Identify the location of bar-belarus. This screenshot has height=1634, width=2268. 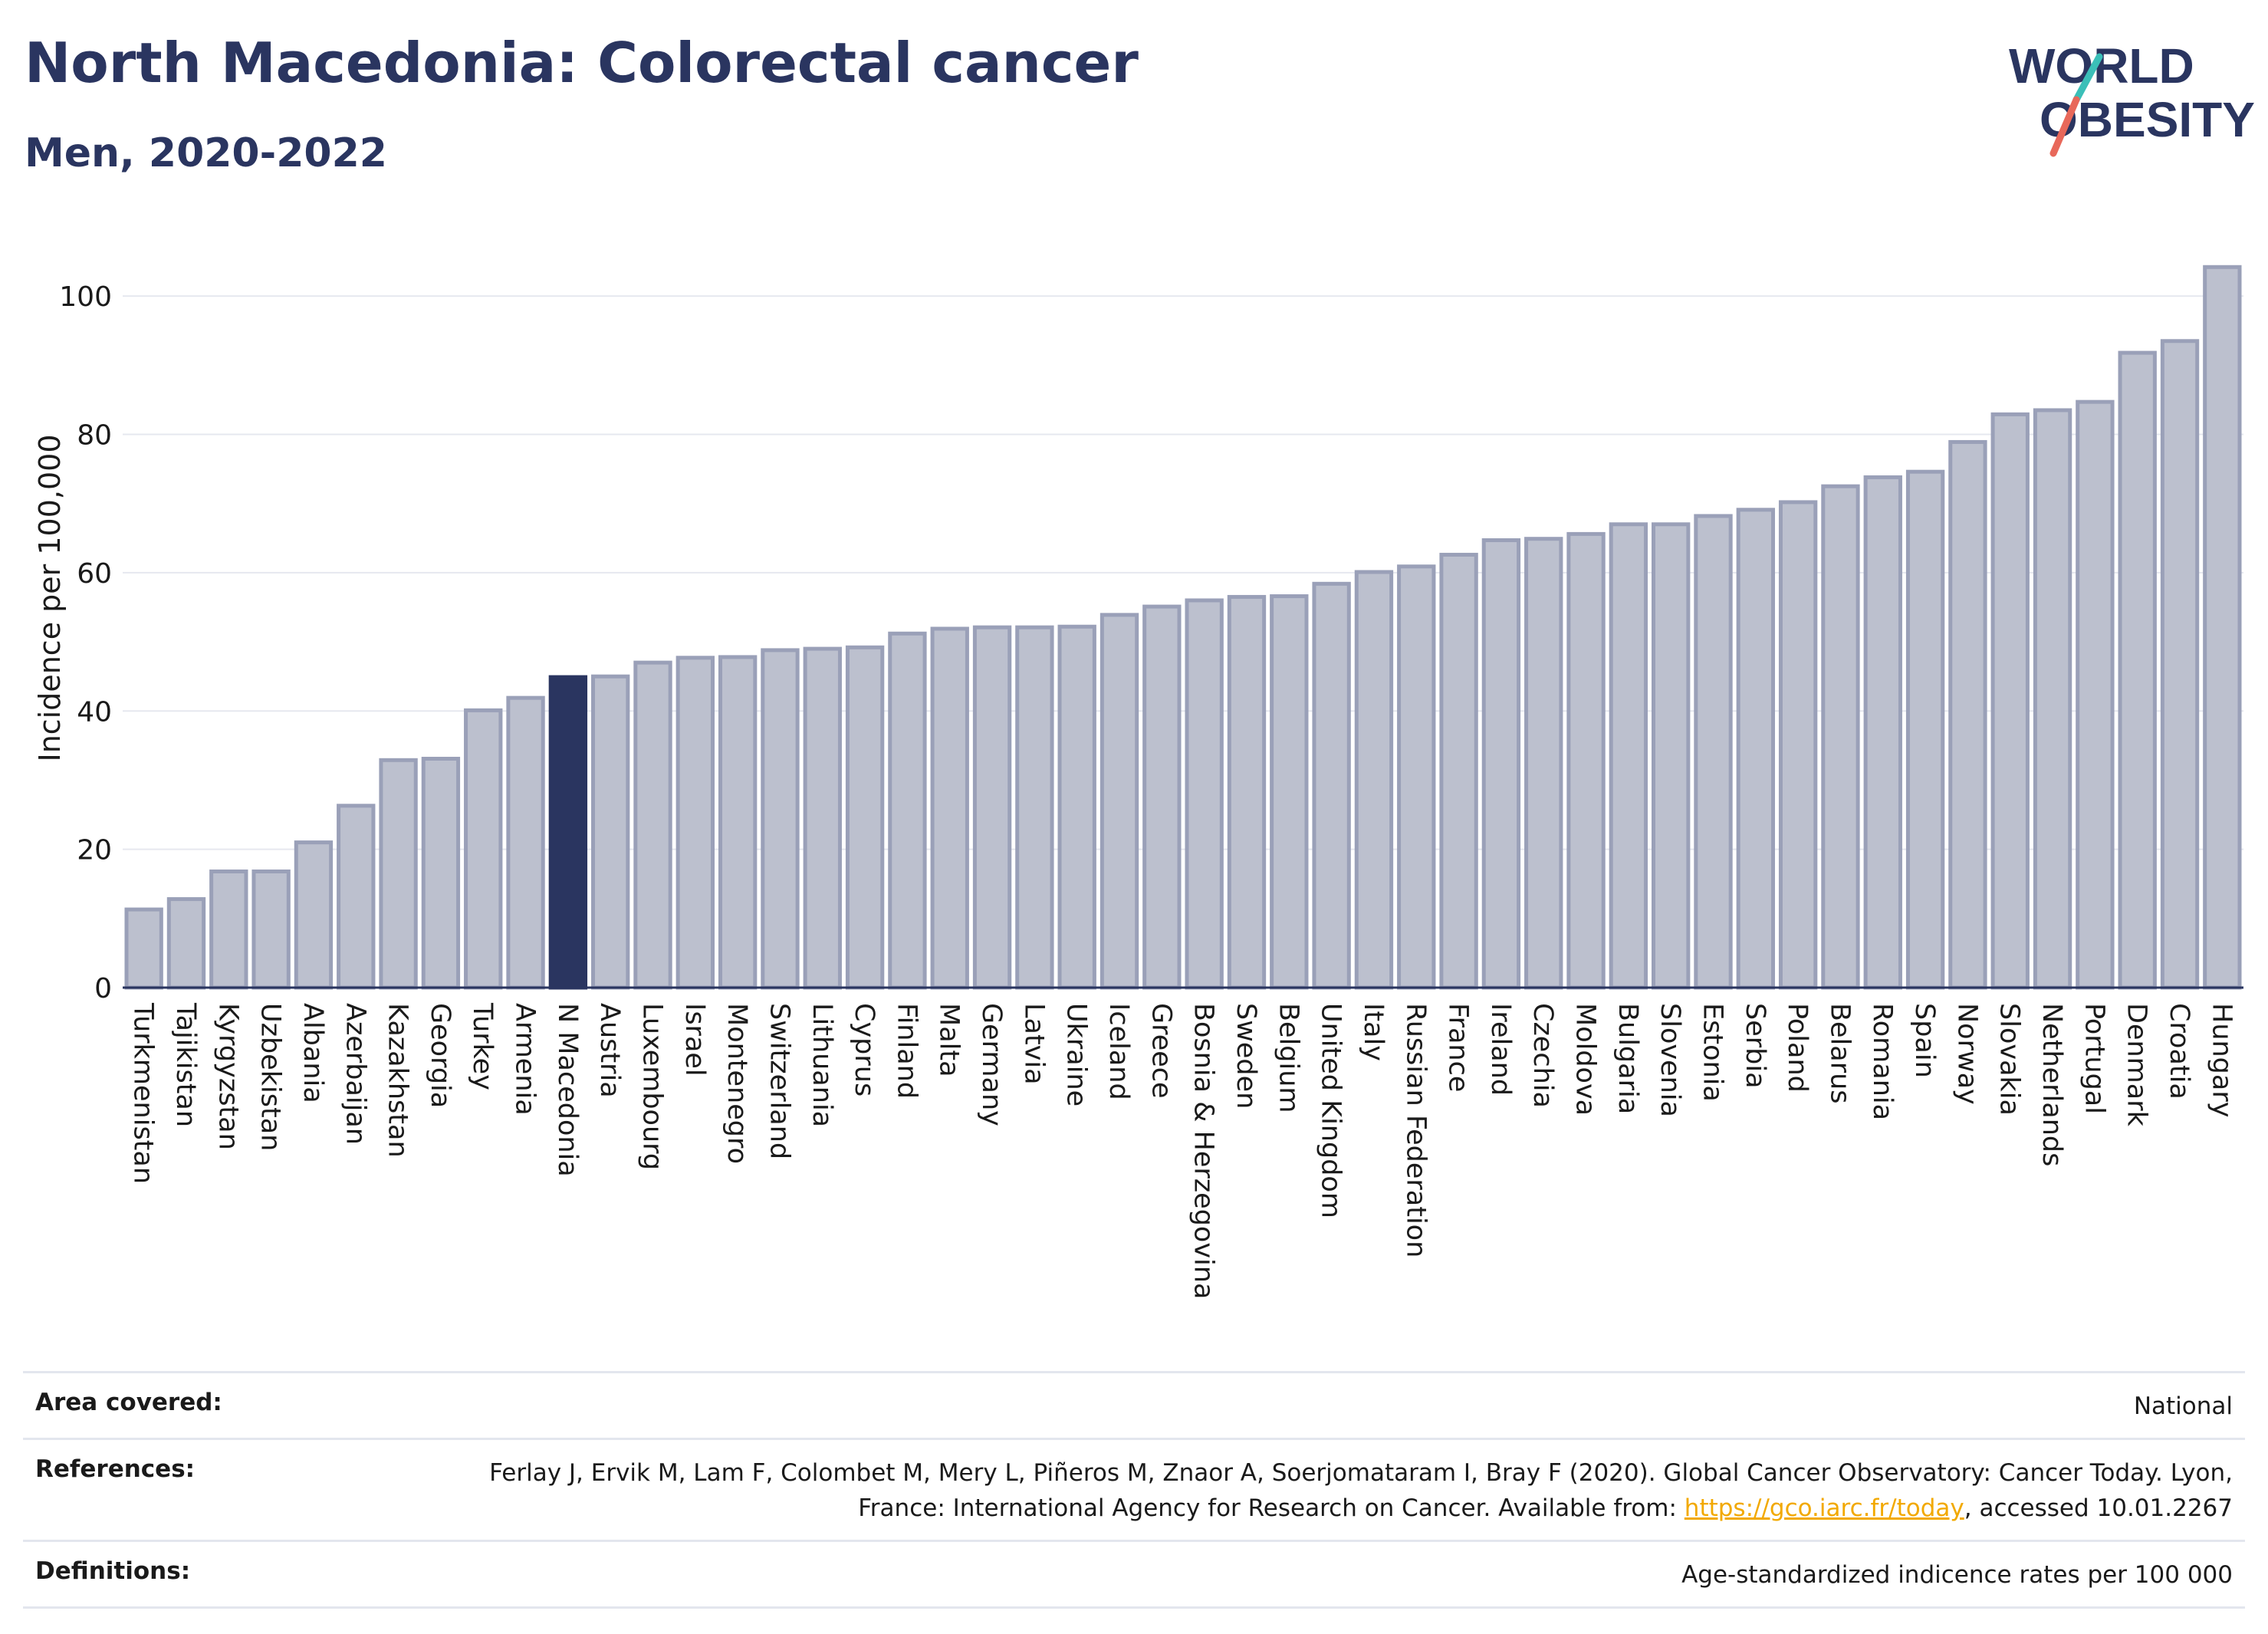
(1840, 737).